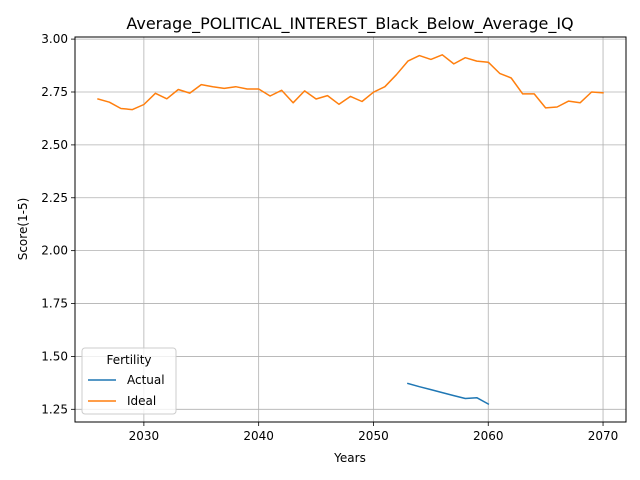 This screenshot has width=640, height=480. I want to click on x-tick-label: 2050, so click(373, 436).